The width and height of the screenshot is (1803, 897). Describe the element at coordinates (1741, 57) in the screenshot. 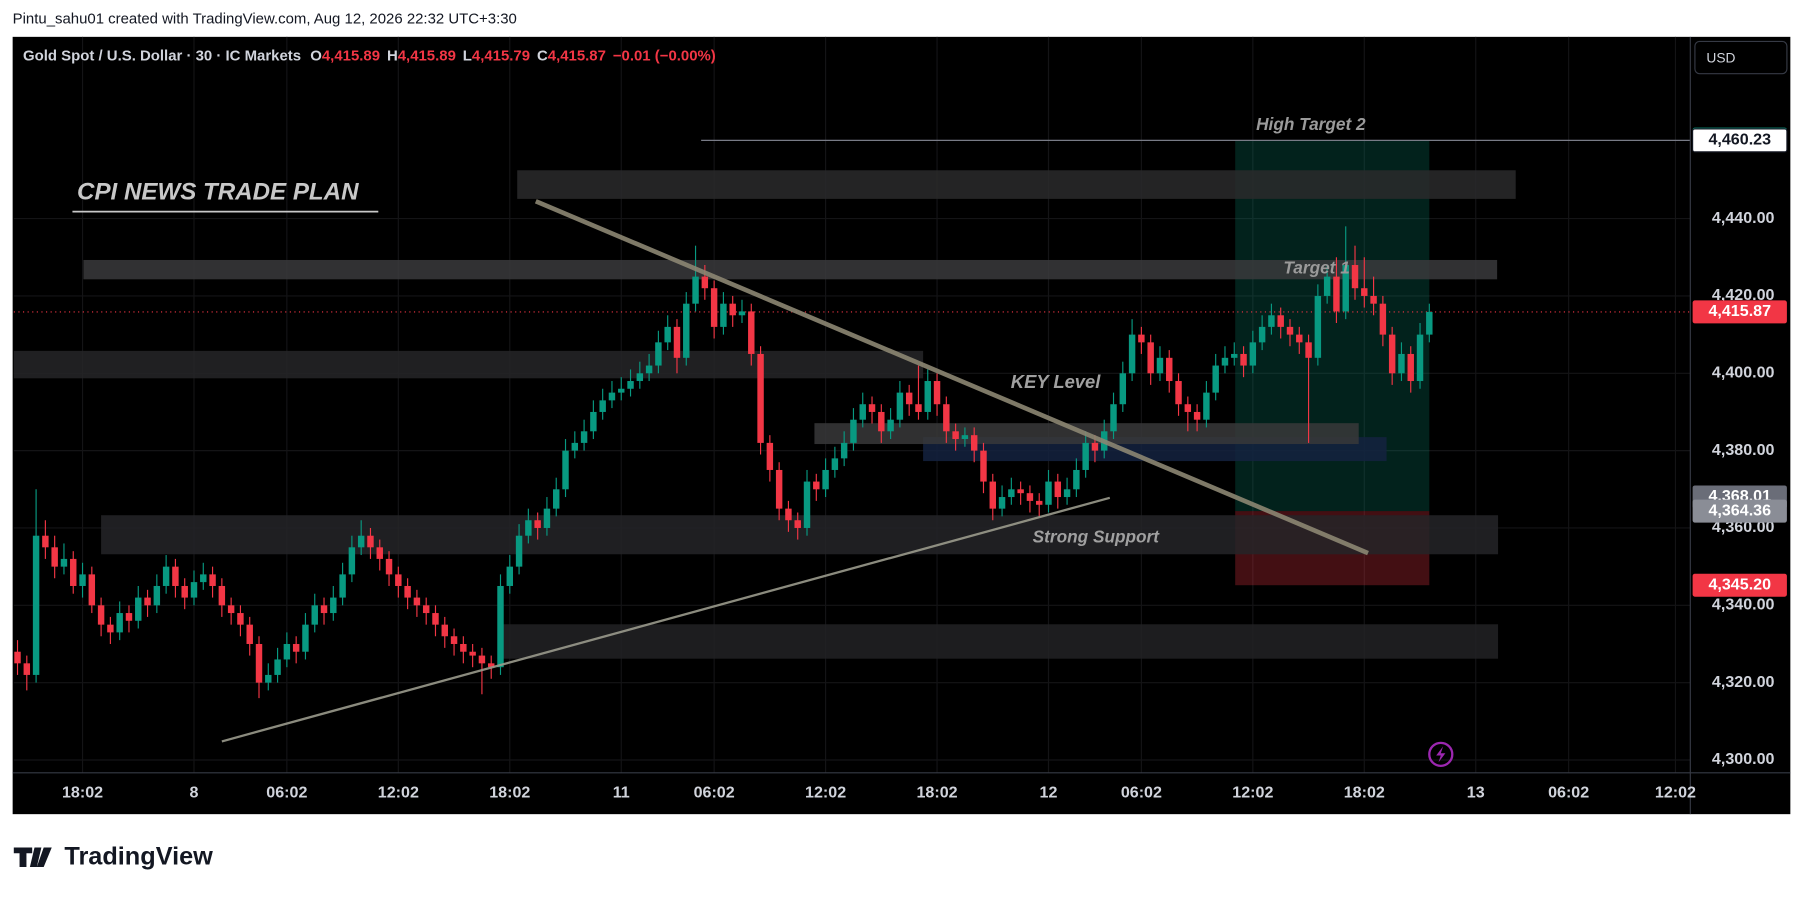

I see `currency-box` at that location.